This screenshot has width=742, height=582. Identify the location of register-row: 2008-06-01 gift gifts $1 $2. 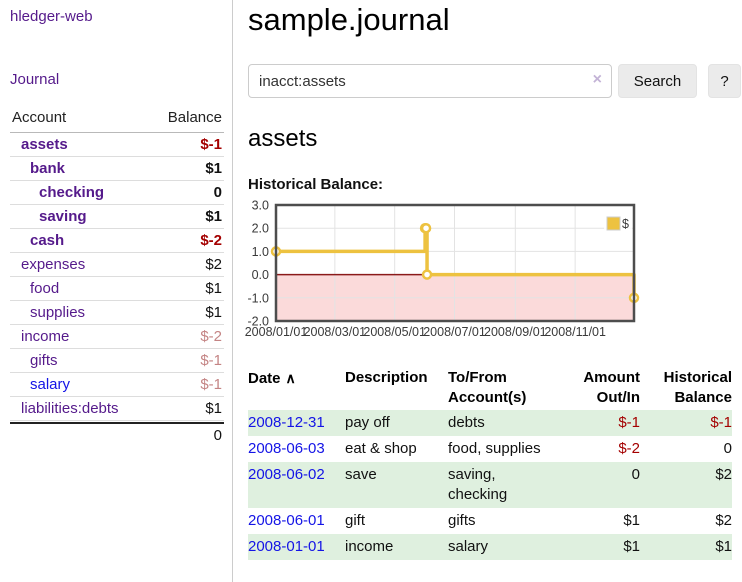
(490, 521).